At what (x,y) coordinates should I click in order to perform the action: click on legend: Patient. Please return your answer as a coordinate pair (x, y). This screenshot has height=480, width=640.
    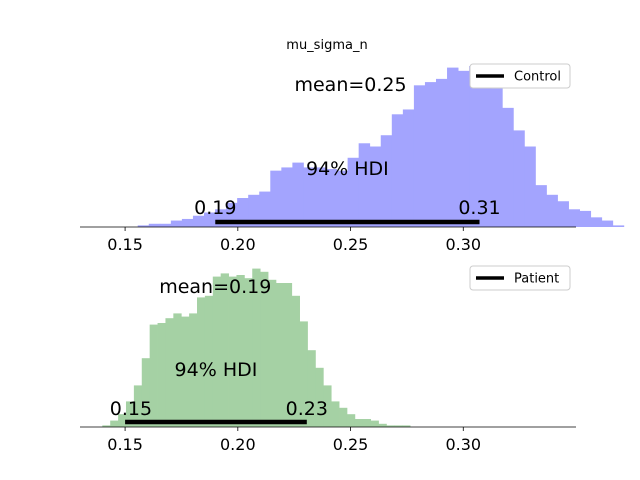
    Looking at the image, I should click on (520, 278).